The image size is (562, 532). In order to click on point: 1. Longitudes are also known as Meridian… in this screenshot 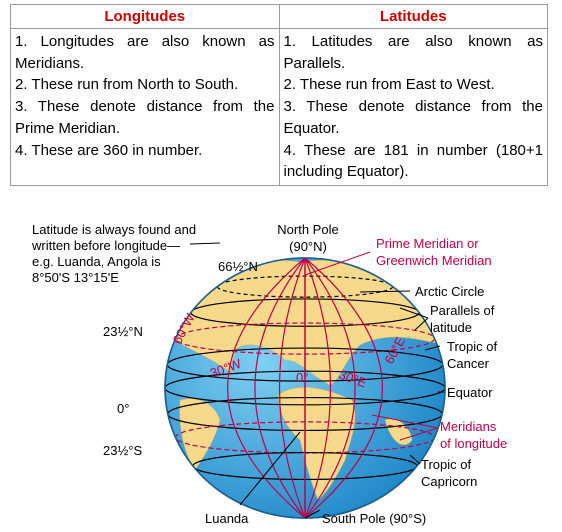, I will do `click(145, 52)`.